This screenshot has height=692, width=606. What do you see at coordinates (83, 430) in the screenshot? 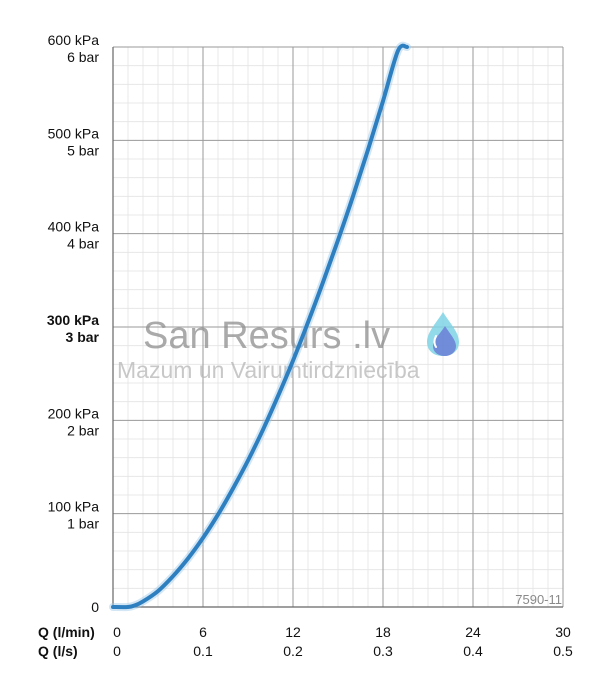
I see `y-tick-label-bar: 2 bar` at bounding box center [83, 430].